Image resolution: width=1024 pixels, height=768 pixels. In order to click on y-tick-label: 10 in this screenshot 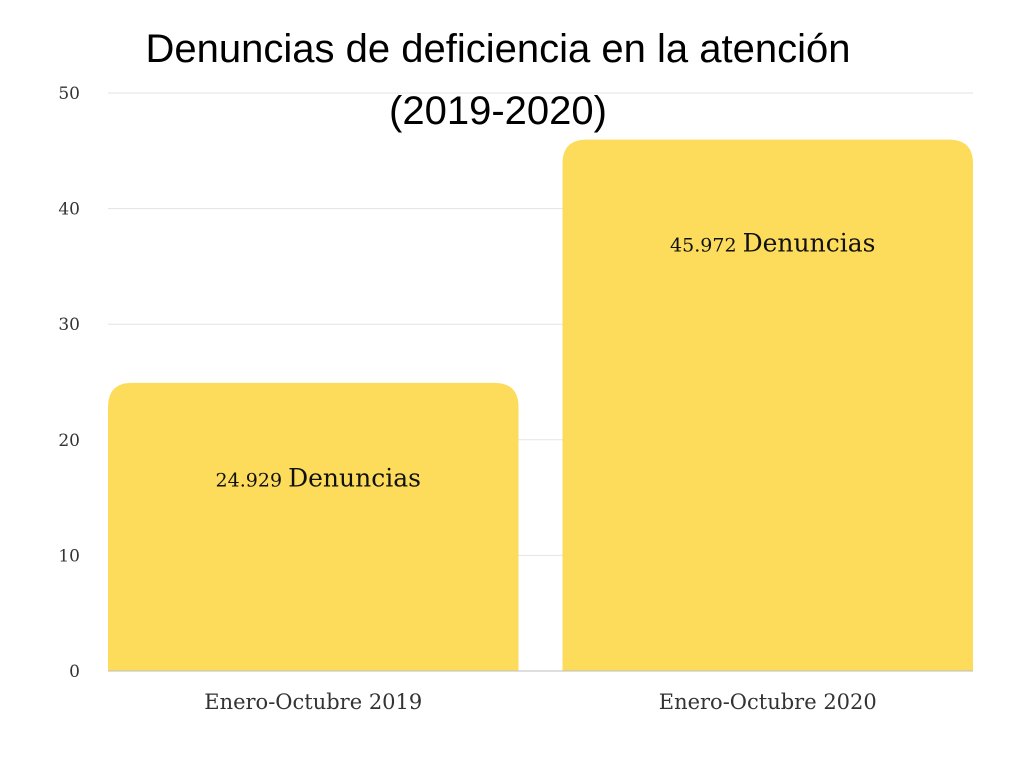, I will do `click(69, 556)`.